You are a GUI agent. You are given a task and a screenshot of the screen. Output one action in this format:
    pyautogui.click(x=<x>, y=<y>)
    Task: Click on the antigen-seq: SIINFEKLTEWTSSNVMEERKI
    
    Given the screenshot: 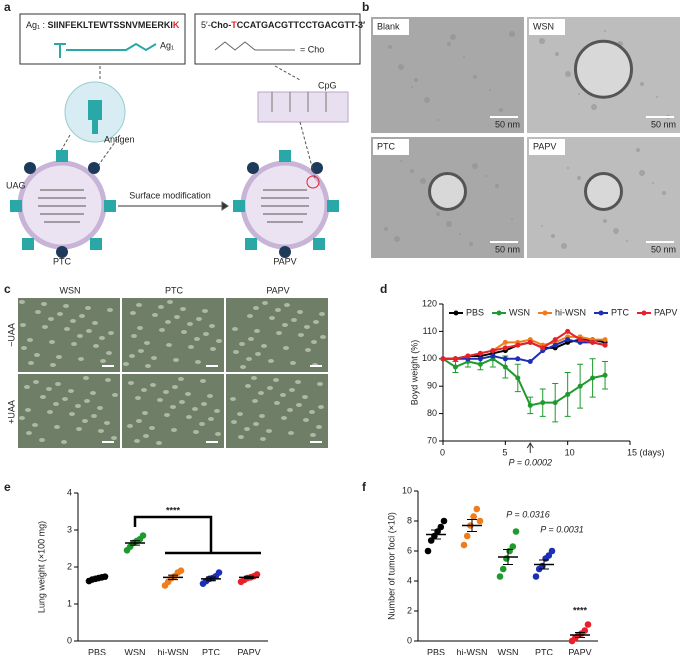 What is the action you would take?
    pyautogui.click(x=110, y=25)
    